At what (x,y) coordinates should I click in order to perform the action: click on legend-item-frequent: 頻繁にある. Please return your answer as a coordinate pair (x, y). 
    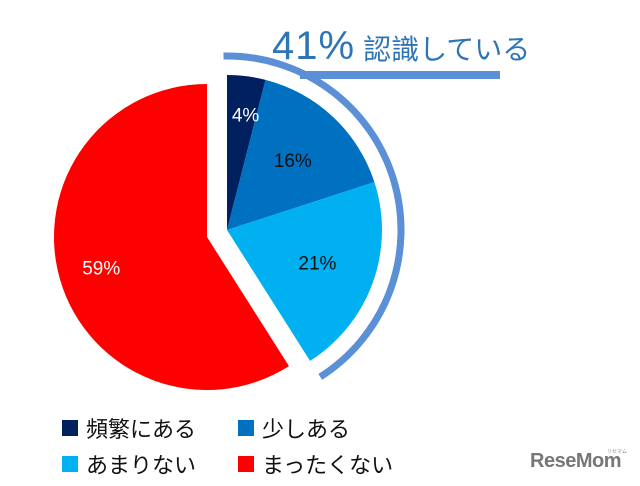
    Looking at the image, I should click on (129, 428).